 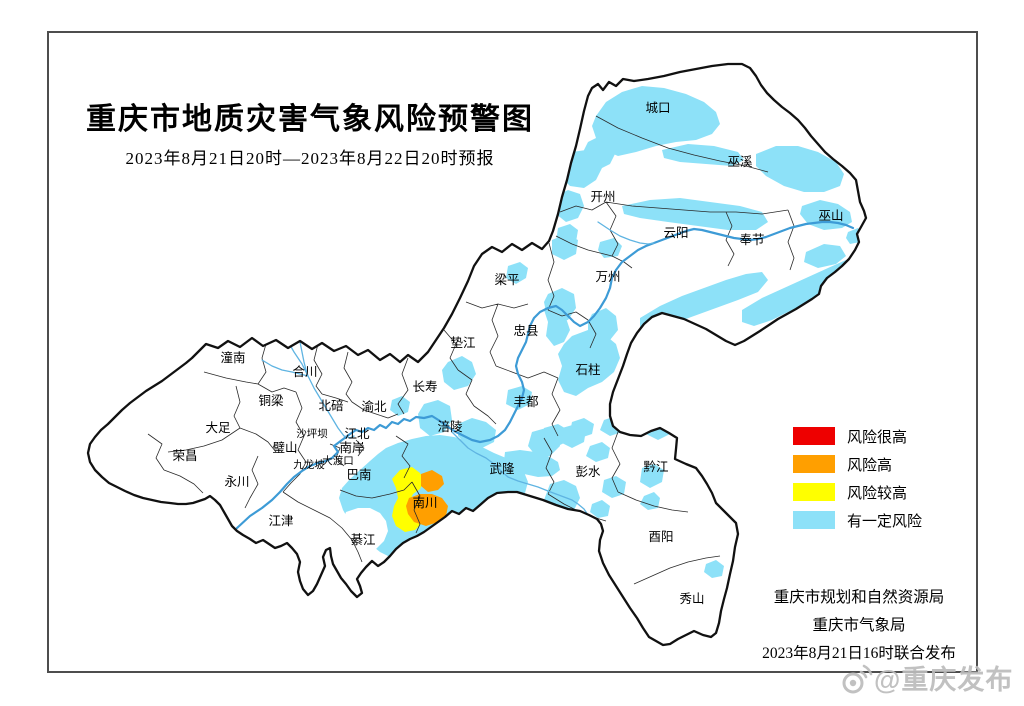 I want to click on legend-swatch-medium, so click(x=814, y=492).